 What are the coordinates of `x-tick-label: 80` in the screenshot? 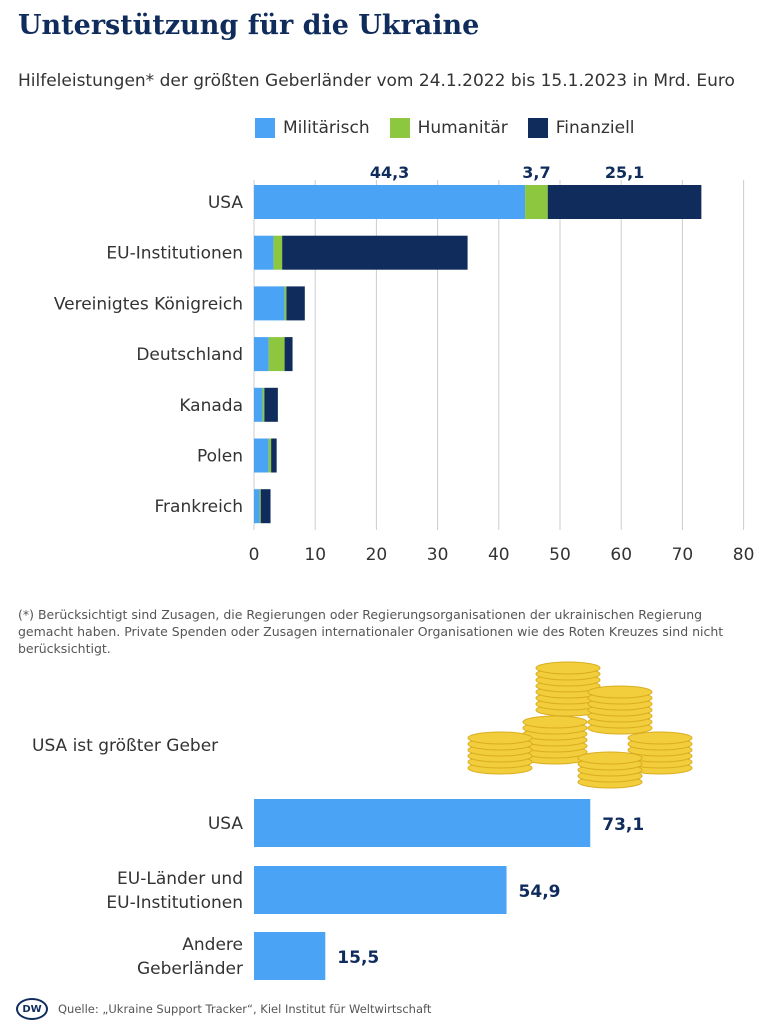 It's located at (744, 555).